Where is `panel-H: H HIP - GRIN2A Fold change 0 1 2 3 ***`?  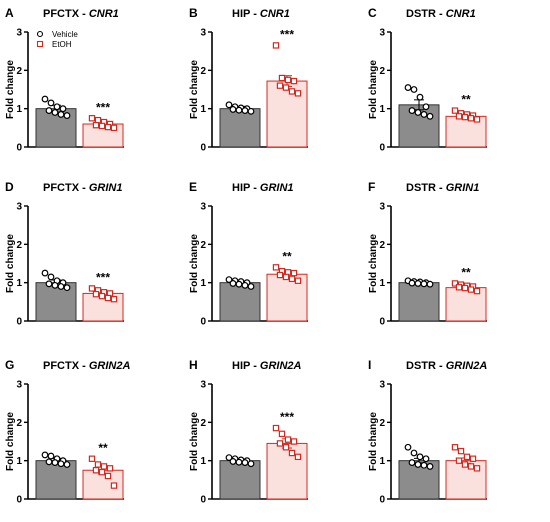
panel-H: H HIP - GRIN2A Fold change 0 1 2 3 *** is located at coordinates (248, 432).